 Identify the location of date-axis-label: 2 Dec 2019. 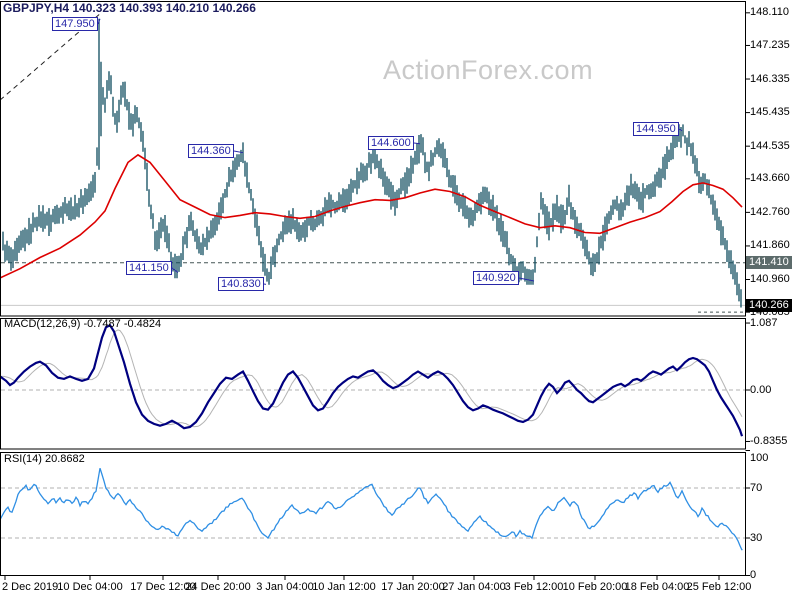
(30, 587).